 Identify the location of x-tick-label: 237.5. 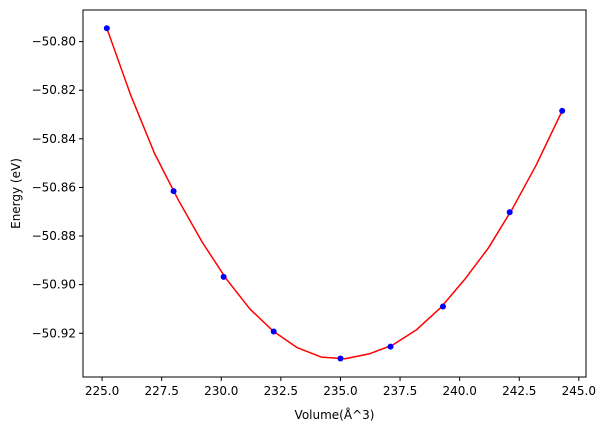
(400, 391).